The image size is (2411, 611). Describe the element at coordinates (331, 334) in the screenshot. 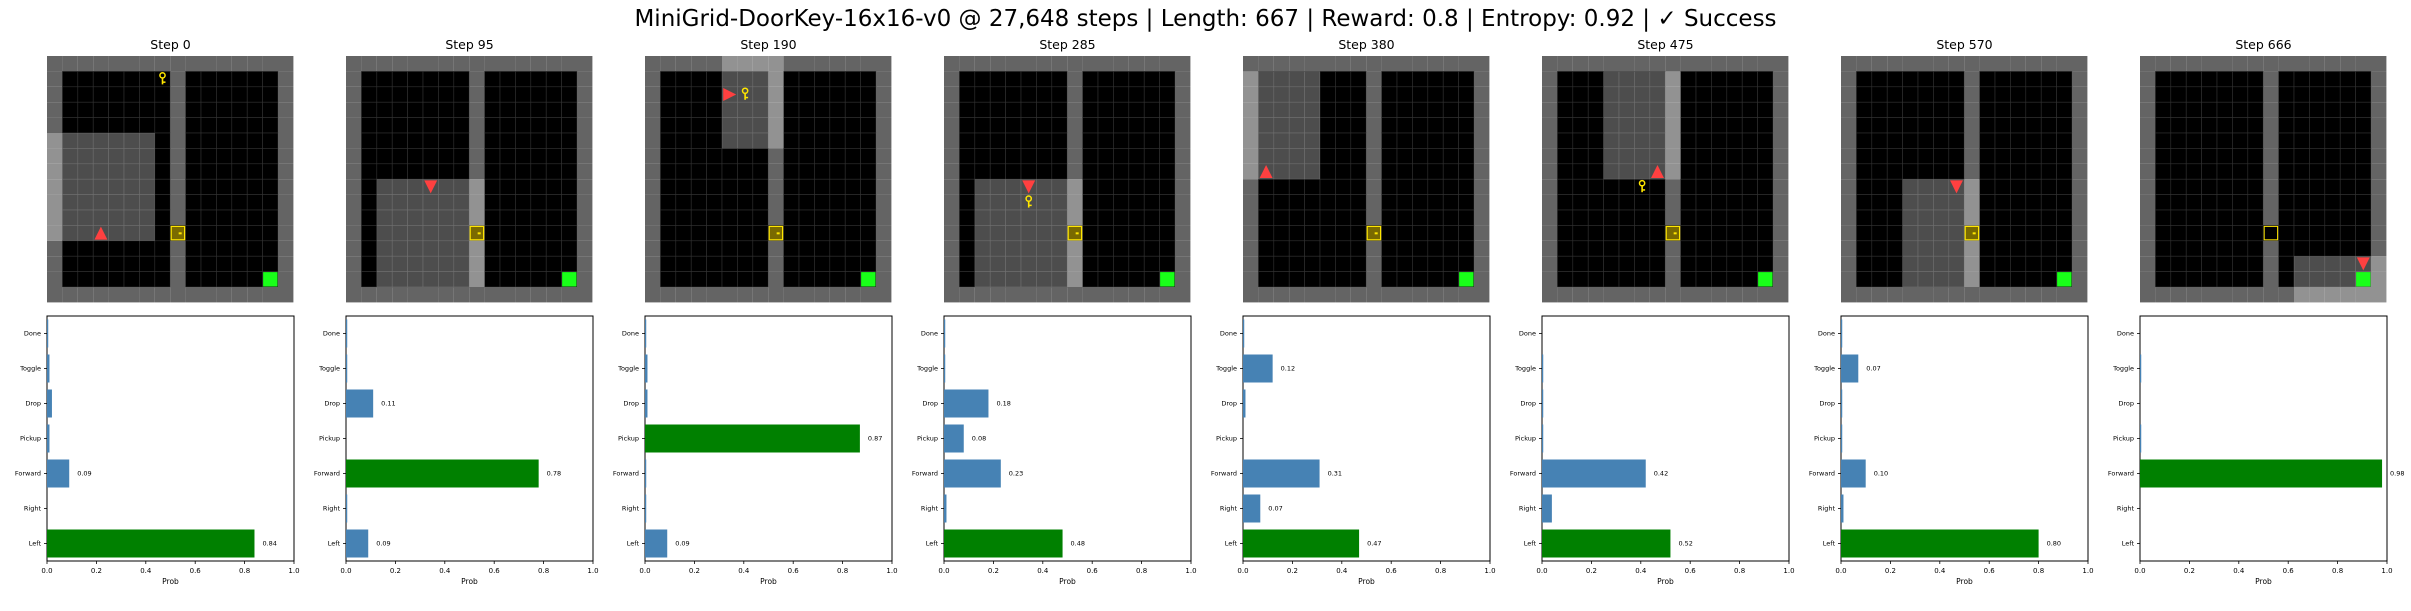

I see `y-tick-label: Done` at that location.